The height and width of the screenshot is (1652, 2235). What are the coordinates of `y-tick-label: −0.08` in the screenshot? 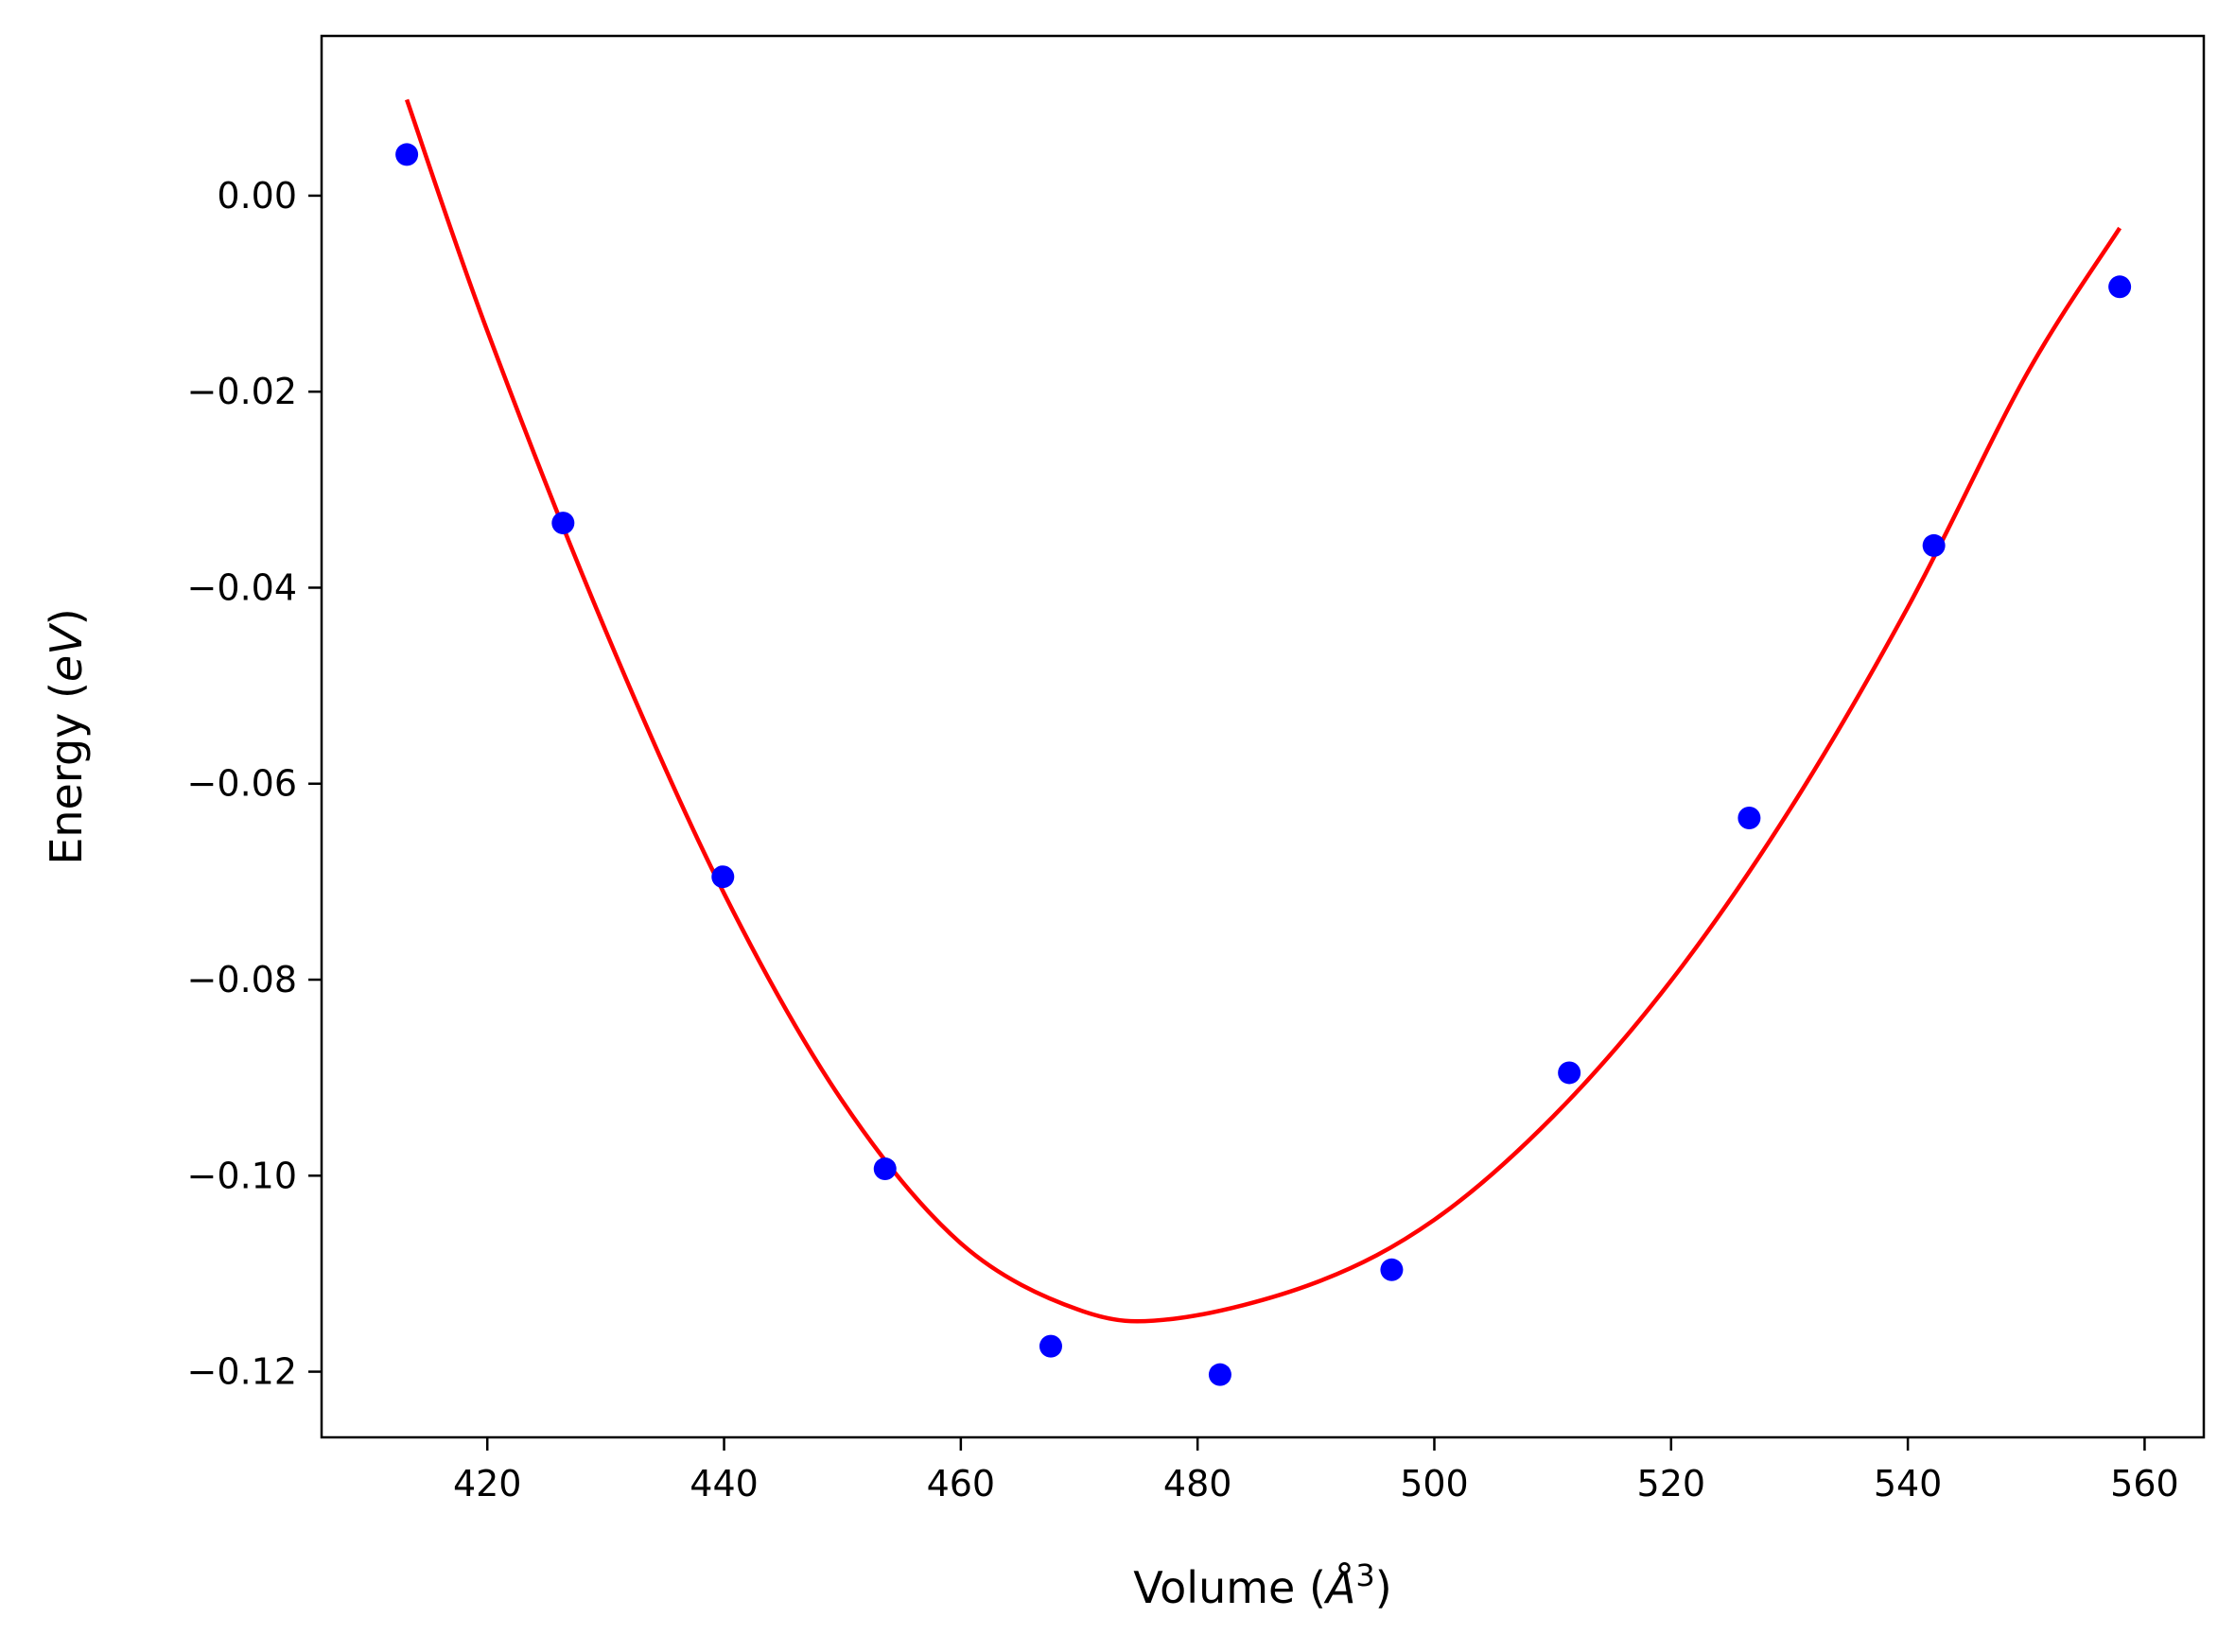 It's located at (242, 980).